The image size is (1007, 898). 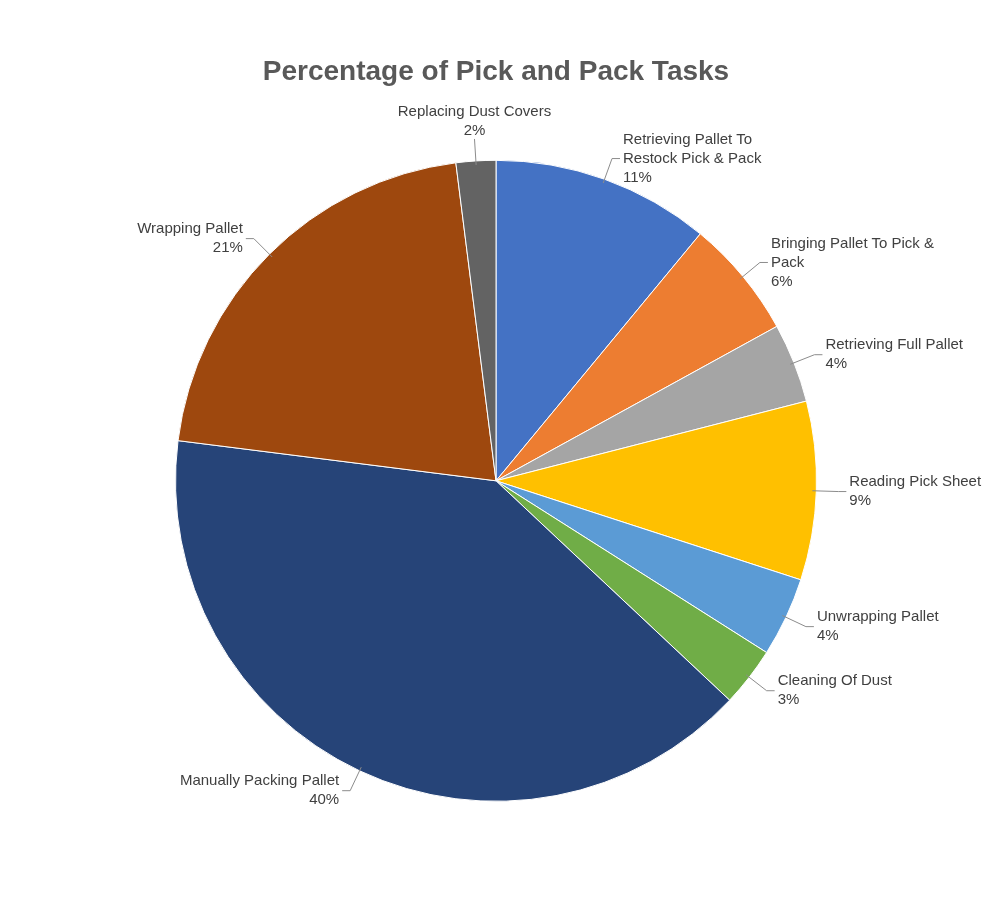 What do you see at coordinates (227, 247) in the screenshot?
I see `data-label: 21%` at bounding box center [227, 247].